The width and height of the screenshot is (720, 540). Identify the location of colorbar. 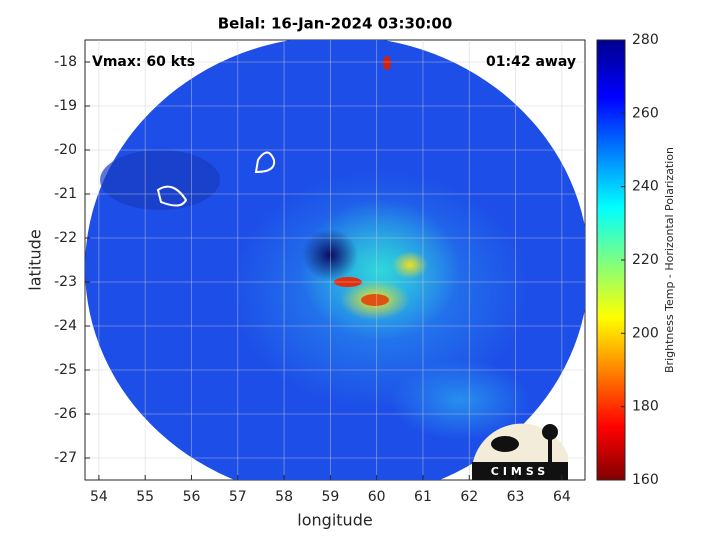
(611, 260).